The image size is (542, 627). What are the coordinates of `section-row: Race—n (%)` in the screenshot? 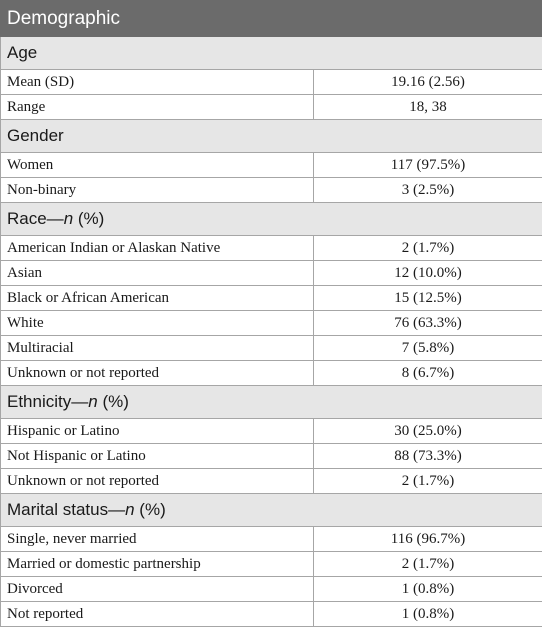 It's located at (271, 219).